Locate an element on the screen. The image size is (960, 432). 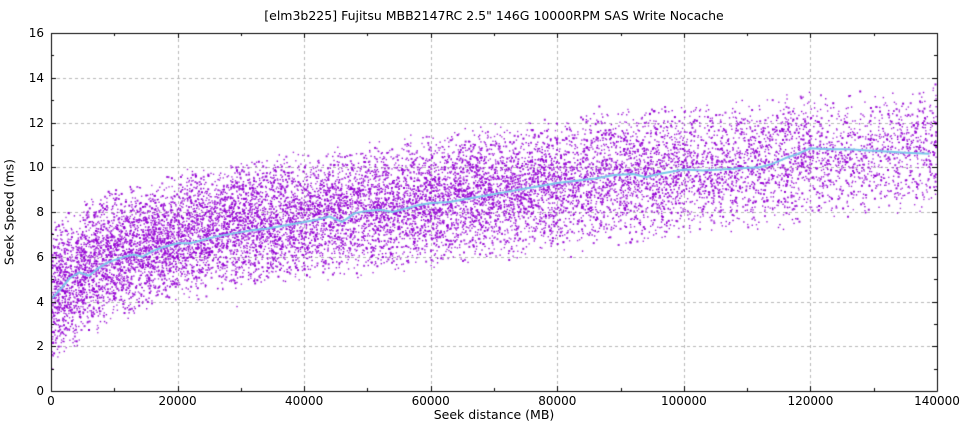
y-tick-label: 2 is located at coordinates (40, 346).